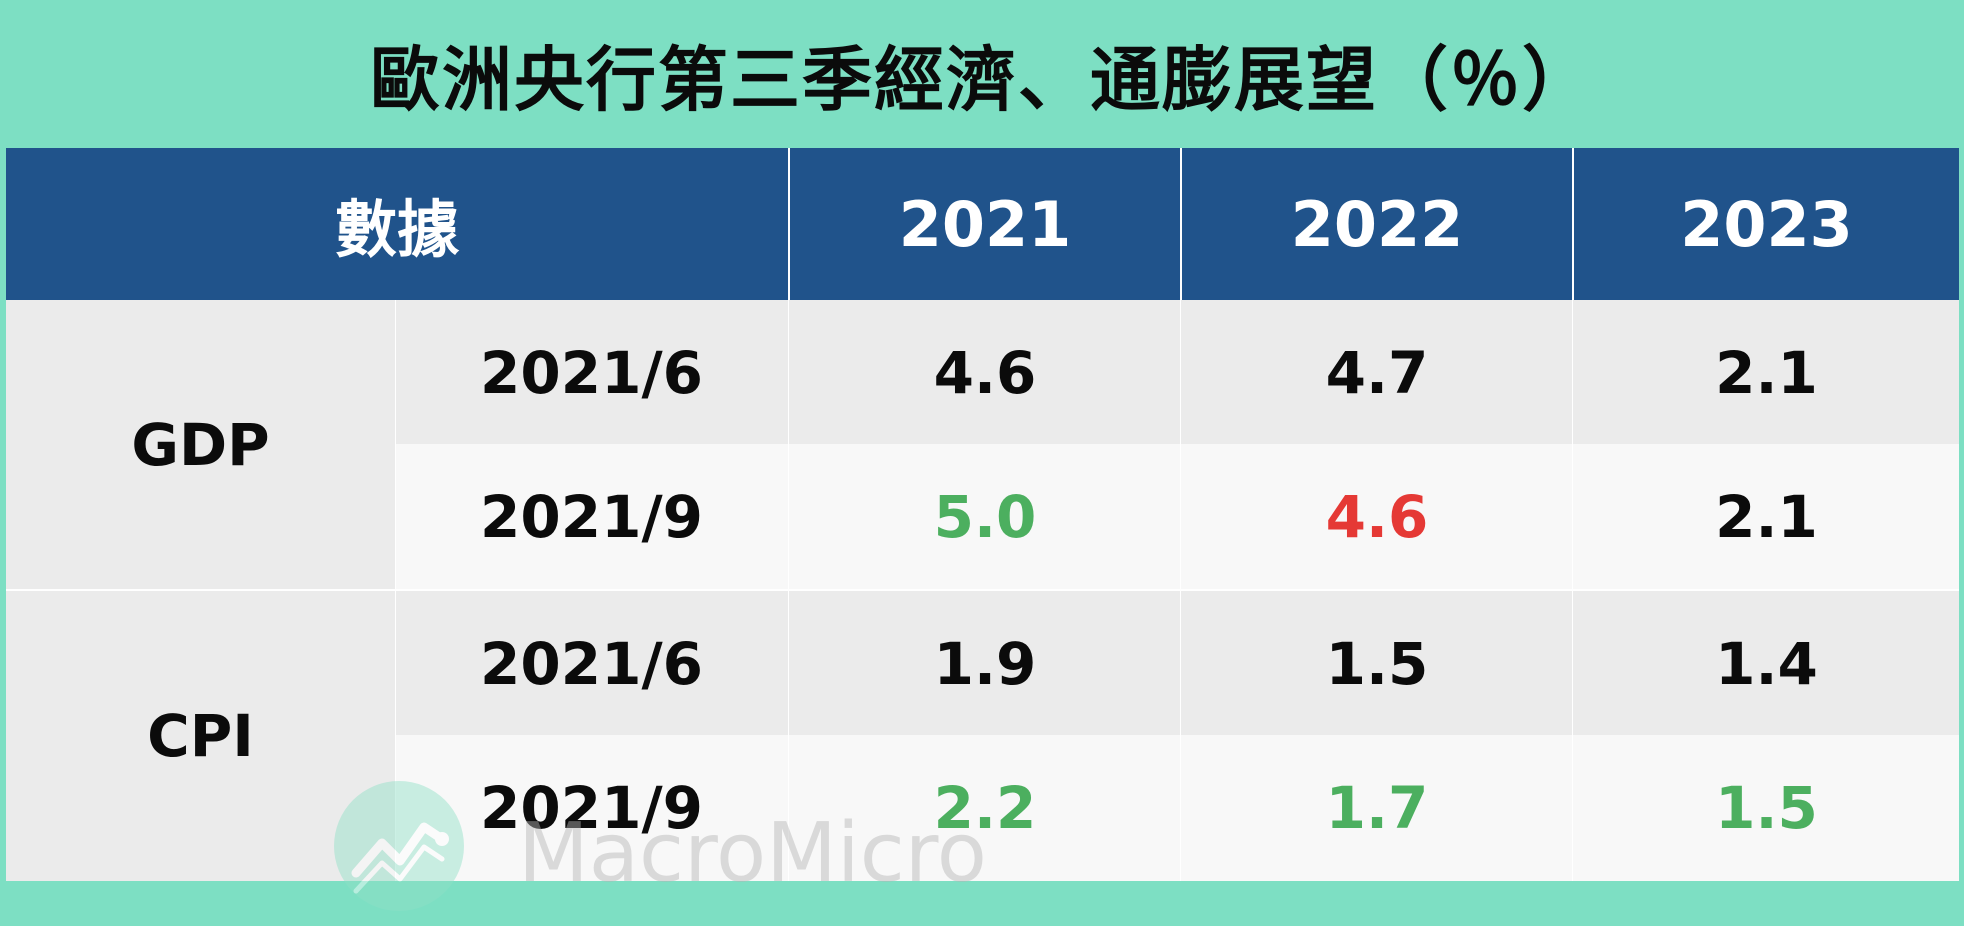  What do you see at coordinates (982, 79) in the screenshot?
I see `chart-title: 歐洲央行第三季經濟、通膨展望（％）` at bounding box center [982, 79].